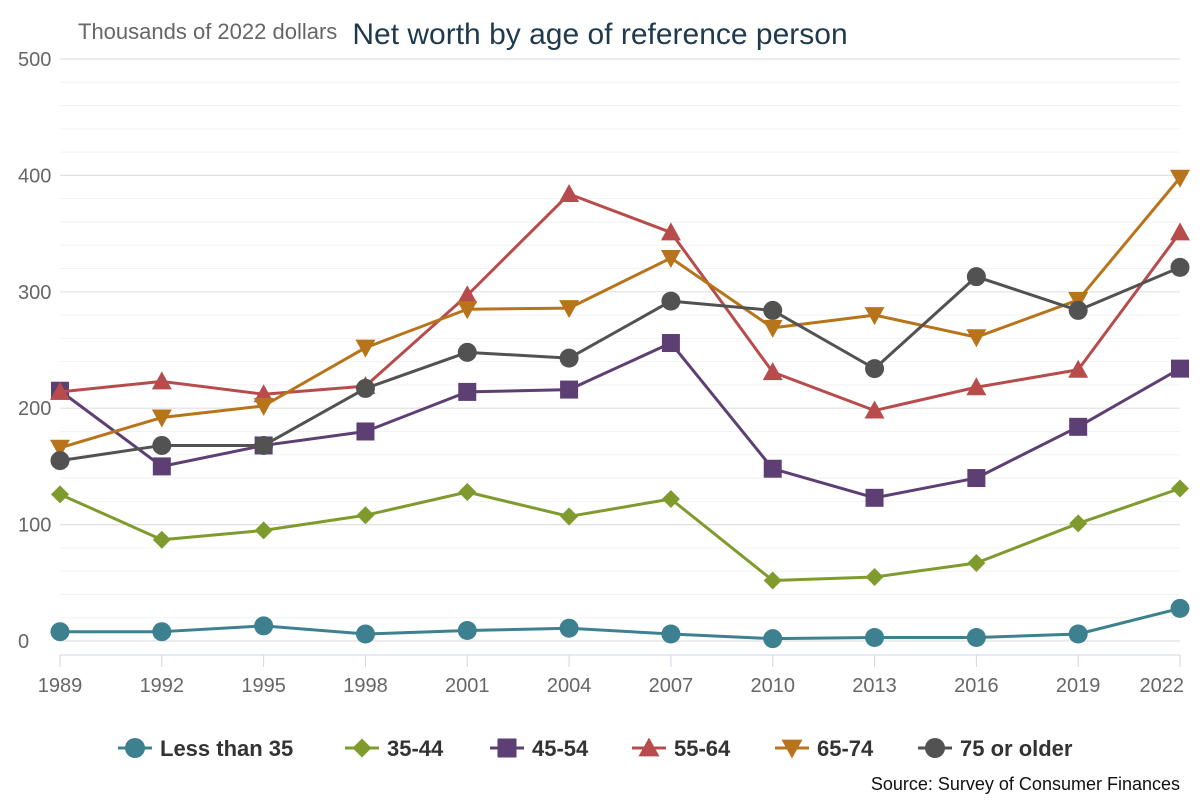  What do you see at coordinates (671, 686) in the screenshot?
I see `x-tick-label: 2007` at bounding box center [671, 686].